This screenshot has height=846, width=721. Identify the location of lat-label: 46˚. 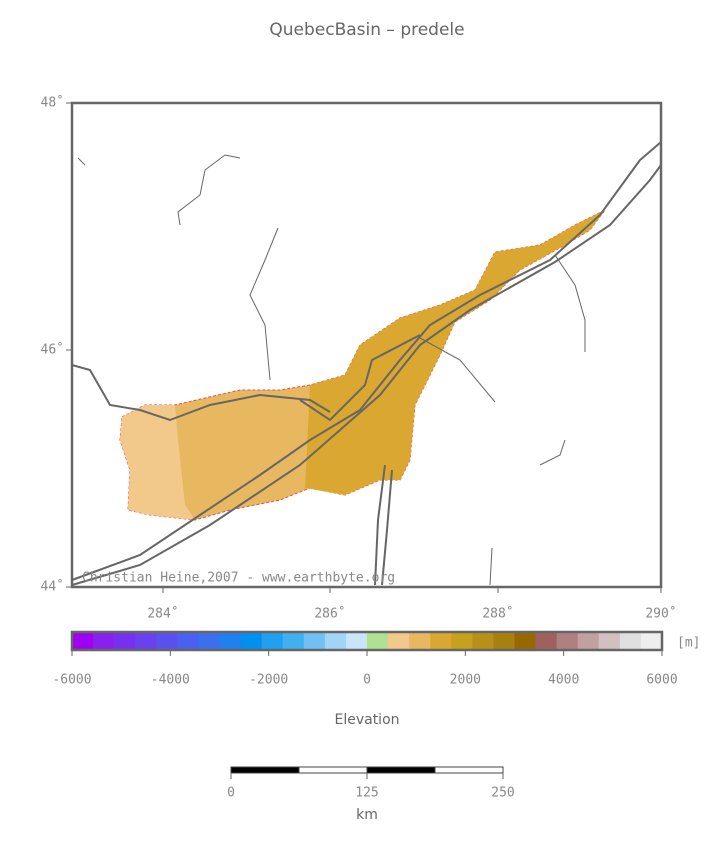
(52, 350).